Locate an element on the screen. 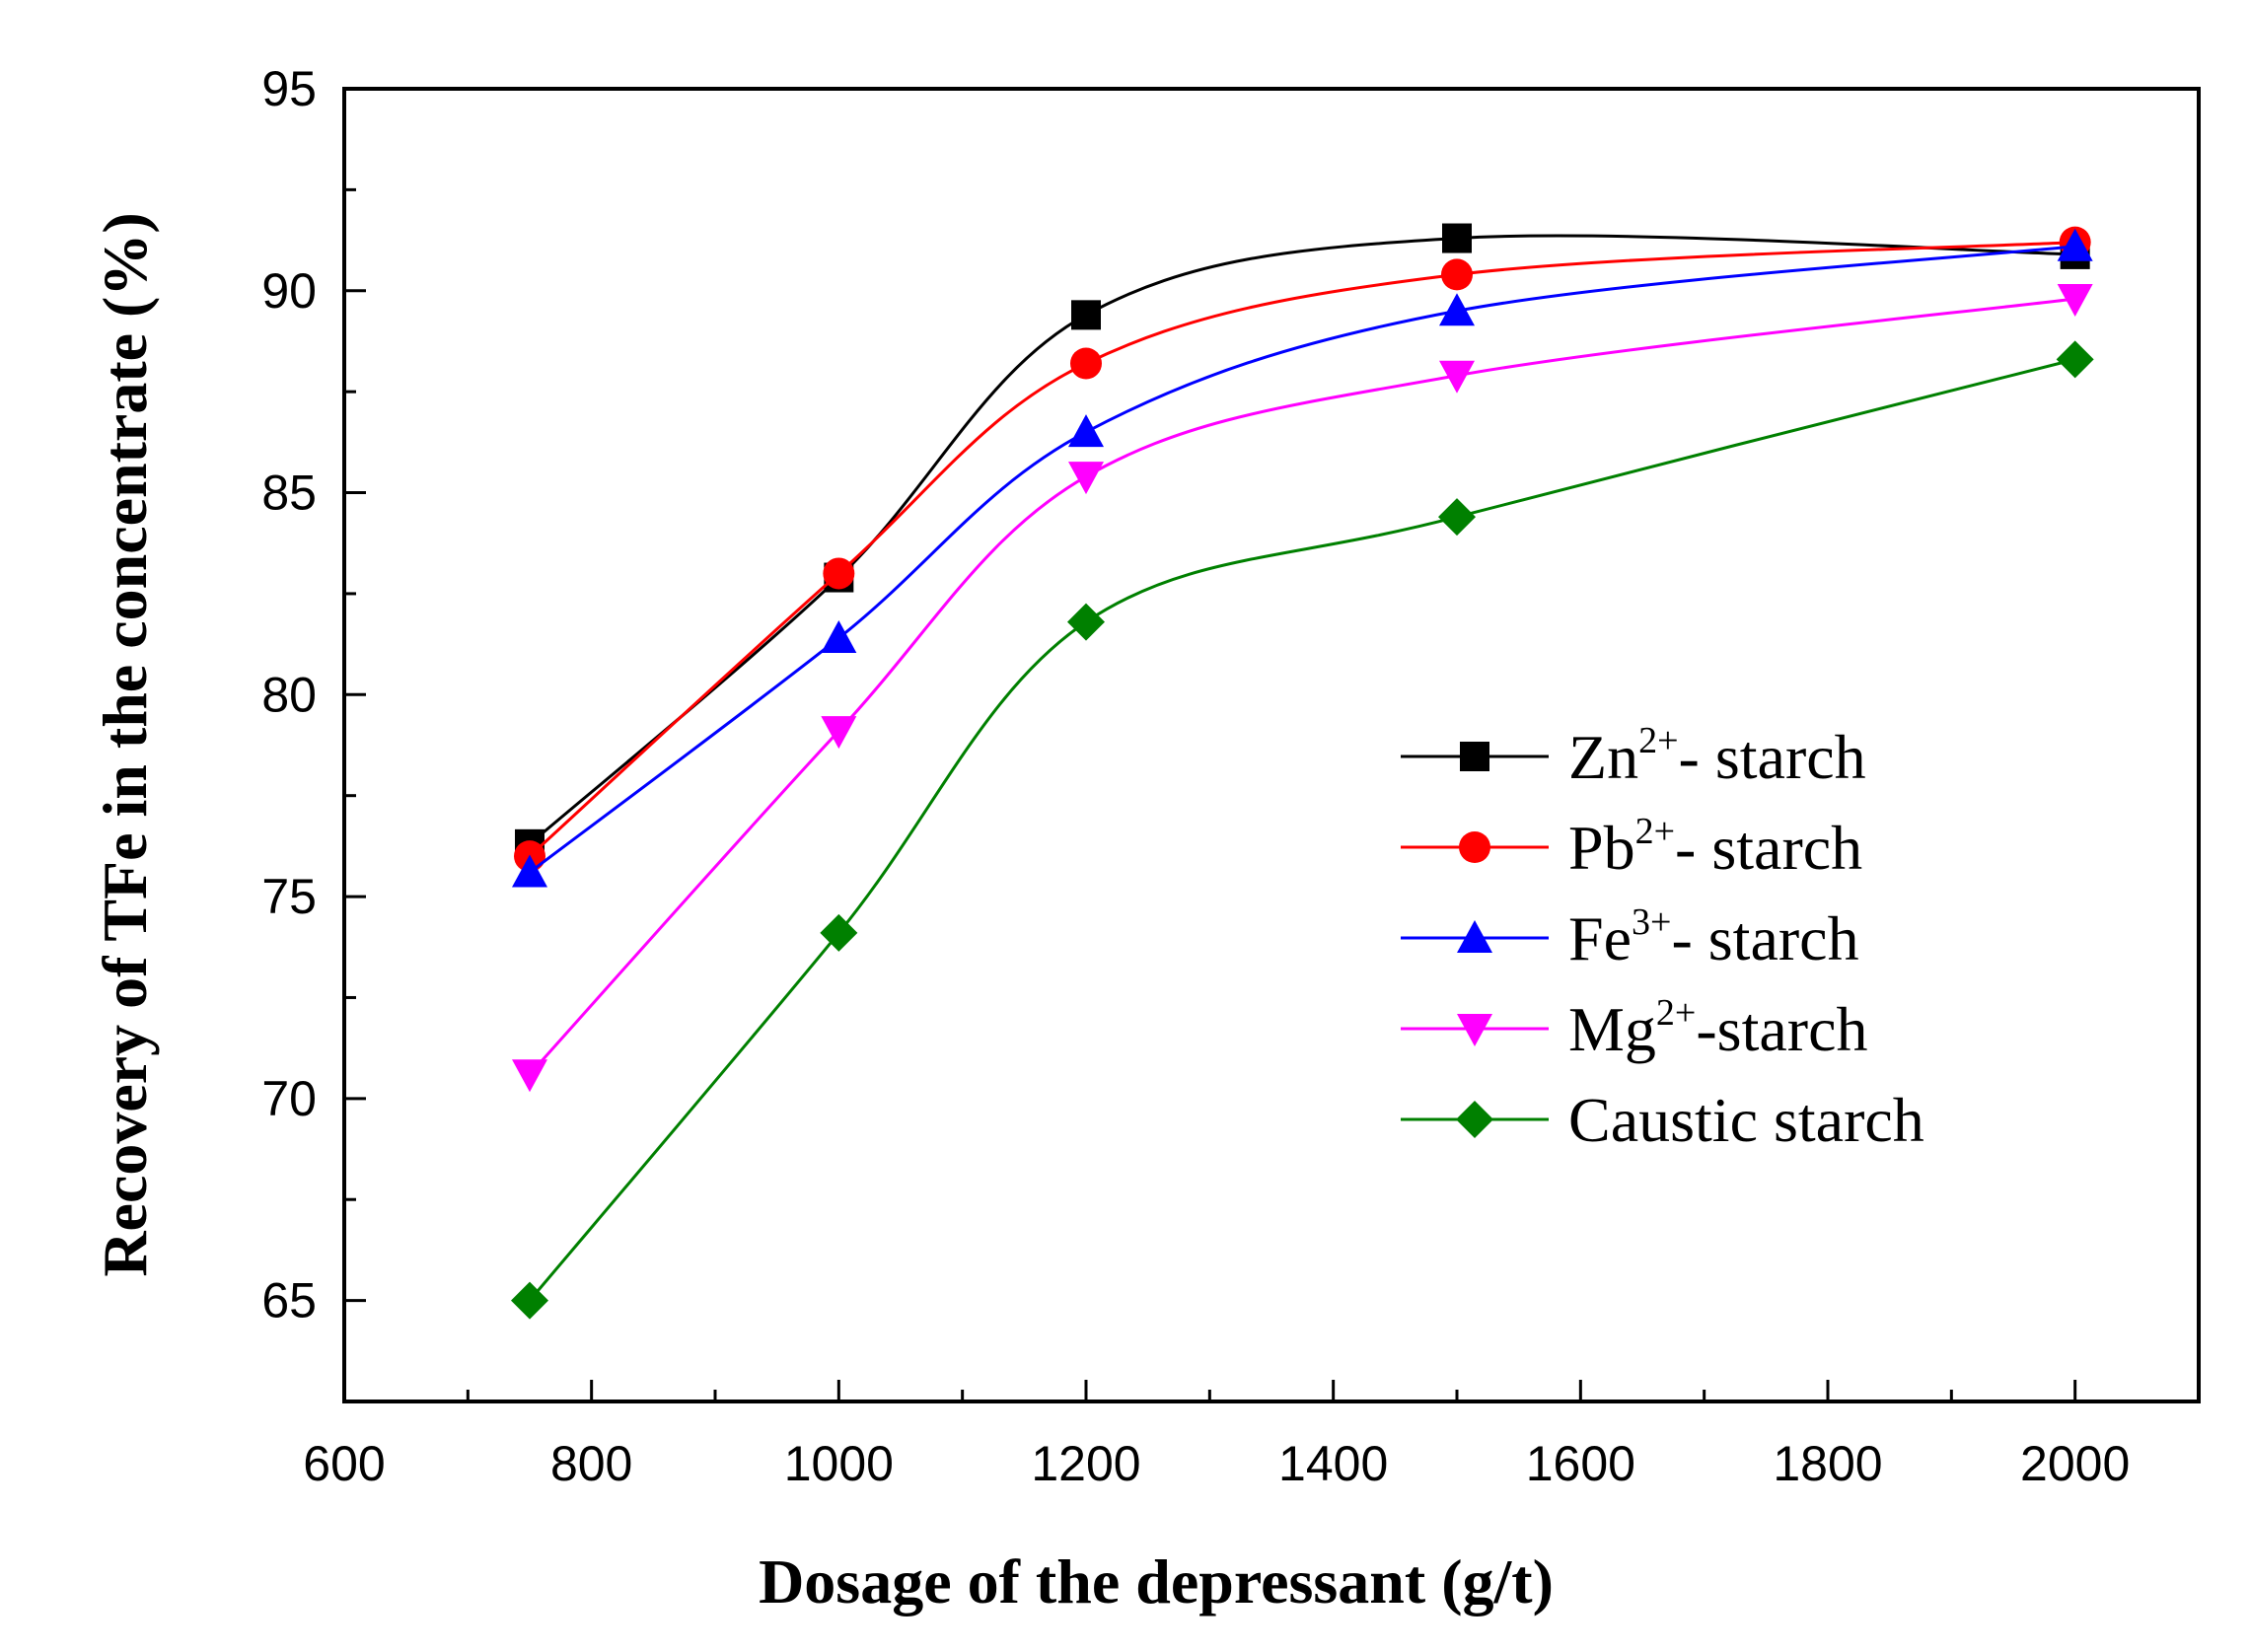 The image size is (2250, 1652). legend-label: Pb2+- starch is located at coordinates (1715, 847).